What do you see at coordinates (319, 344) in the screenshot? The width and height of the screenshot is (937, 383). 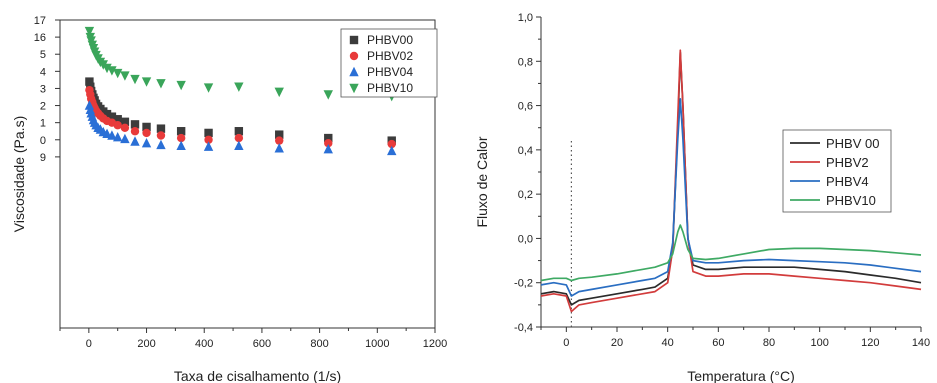 I see `x-tick-label: 800` at bounding box center [319, 344].